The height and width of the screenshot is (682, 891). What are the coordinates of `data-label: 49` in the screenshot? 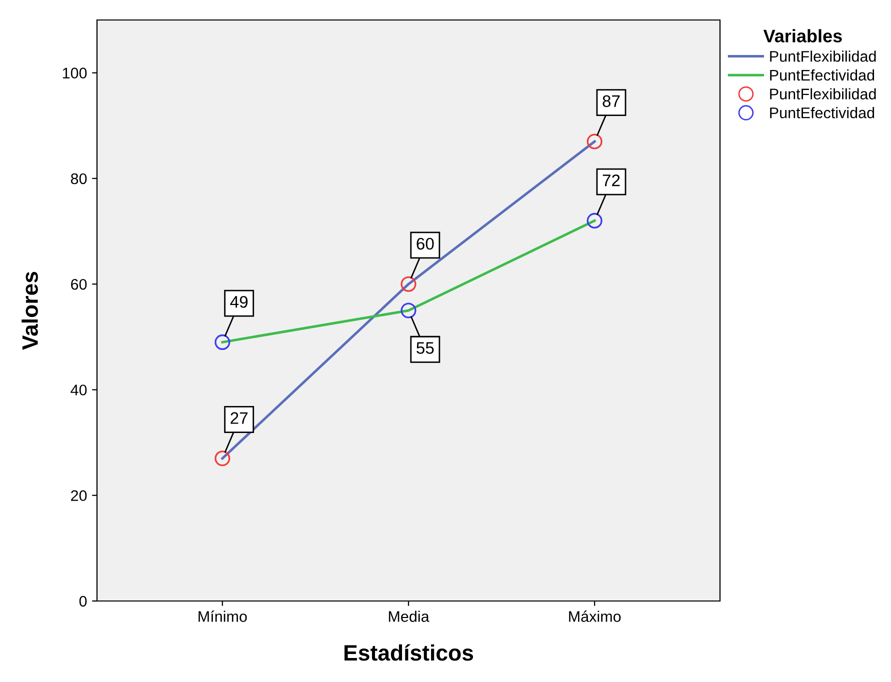 It's located at (239, 302).